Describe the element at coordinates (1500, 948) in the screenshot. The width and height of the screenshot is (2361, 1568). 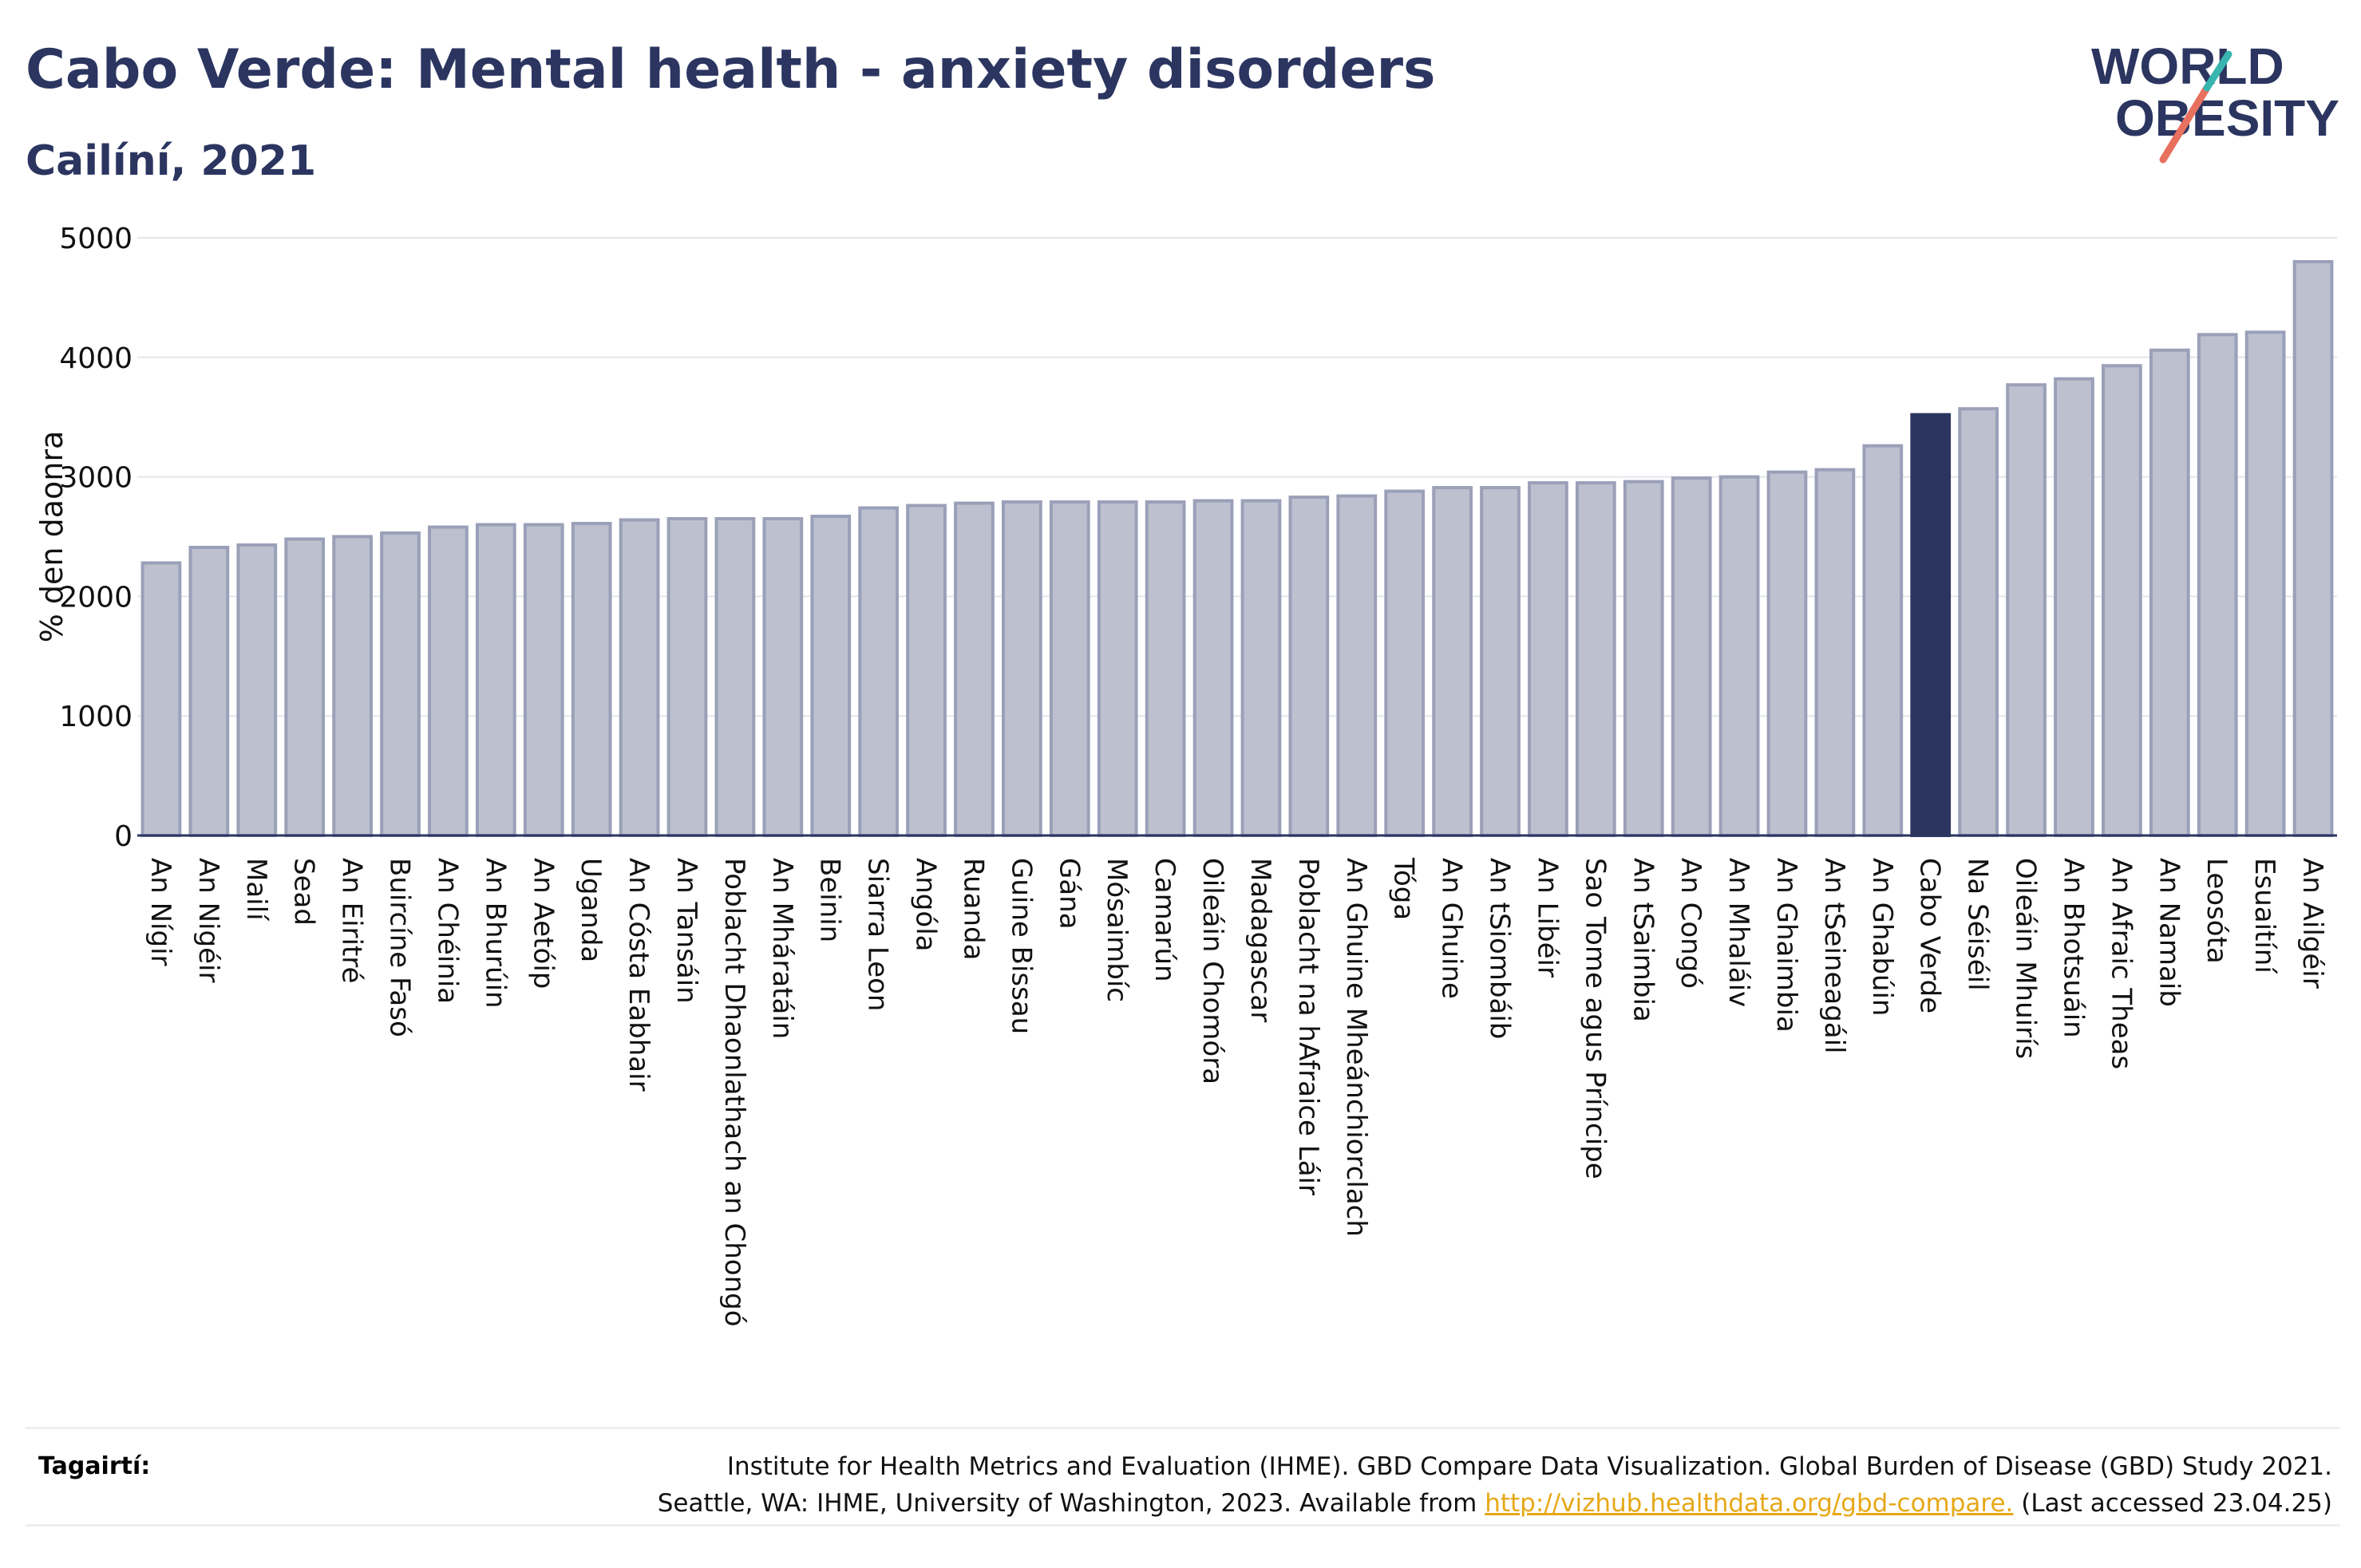
I see `x-tick-label: An tSiombáib` at that location.